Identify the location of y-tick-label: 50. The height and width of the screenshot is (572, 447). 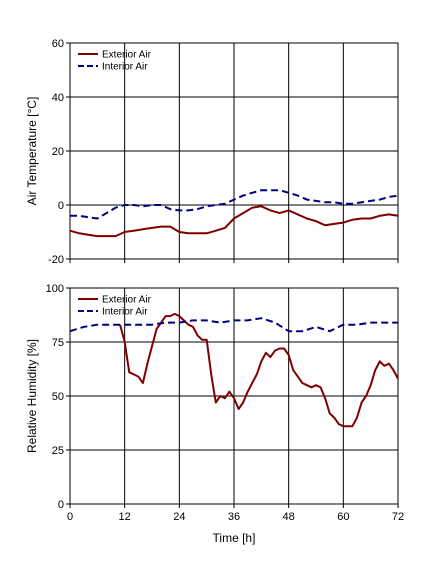
(58, 397).